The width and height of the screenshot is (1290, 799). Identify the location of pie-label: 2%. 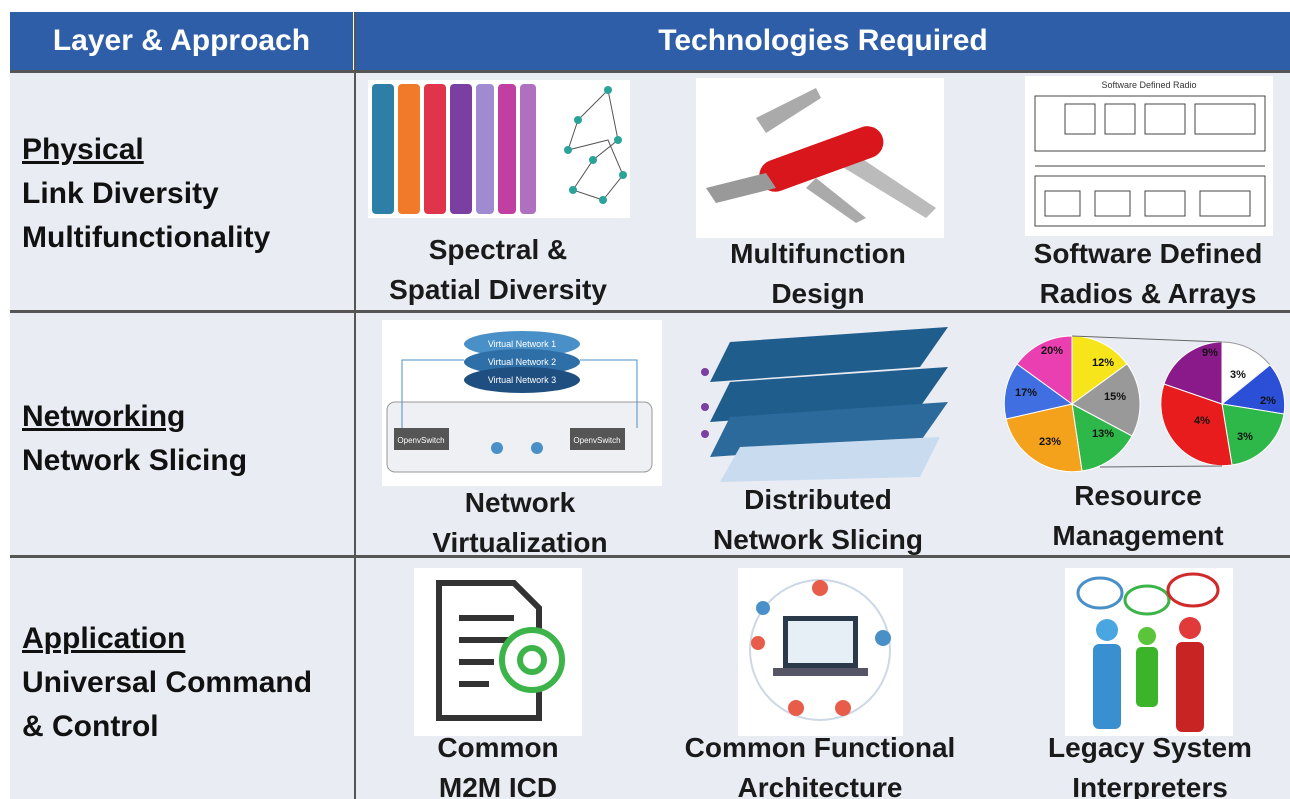
(1268, 401).